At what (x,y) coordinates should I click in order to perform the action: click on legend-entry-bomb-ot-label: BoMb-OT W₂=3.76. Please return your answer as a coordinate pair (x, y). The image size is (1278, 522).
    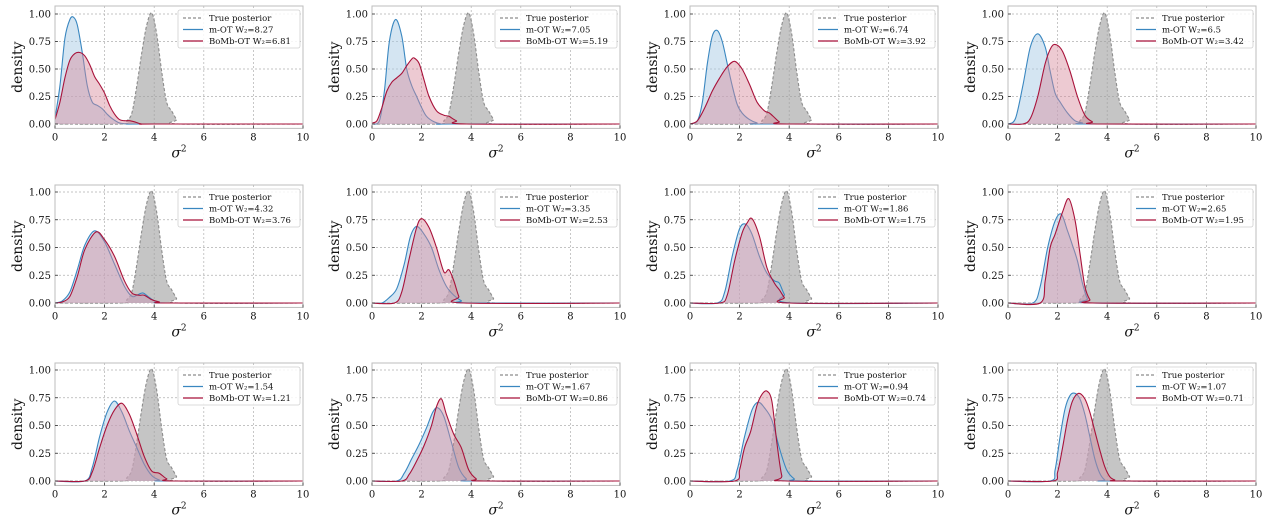
    Looking at the image, I should click on (250, 221).